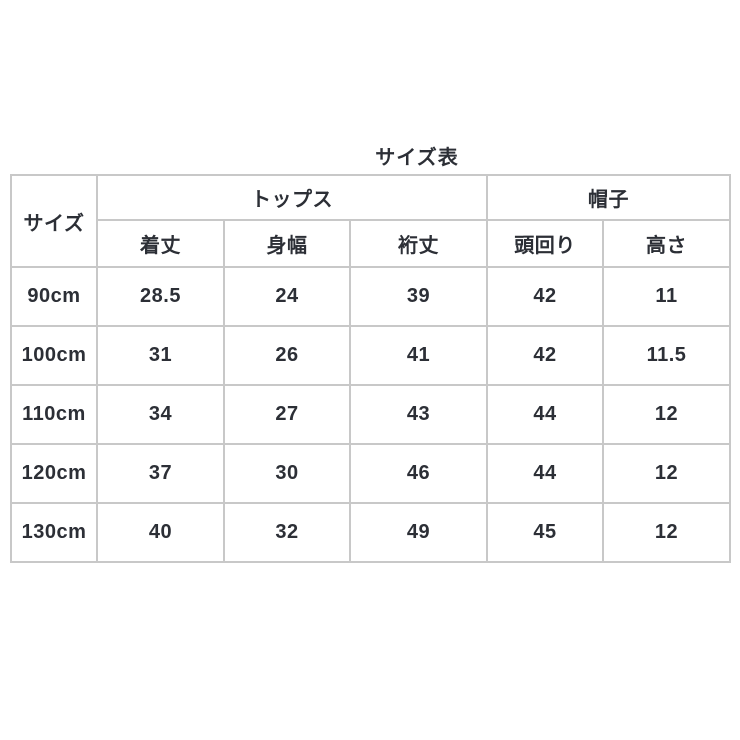 The width and height of the screenshot is (740, 740). What do you see at coordinates (54, 221) in the screenshot?
I see `header-cell-size: サイズ` at bounding box center [54, 221].